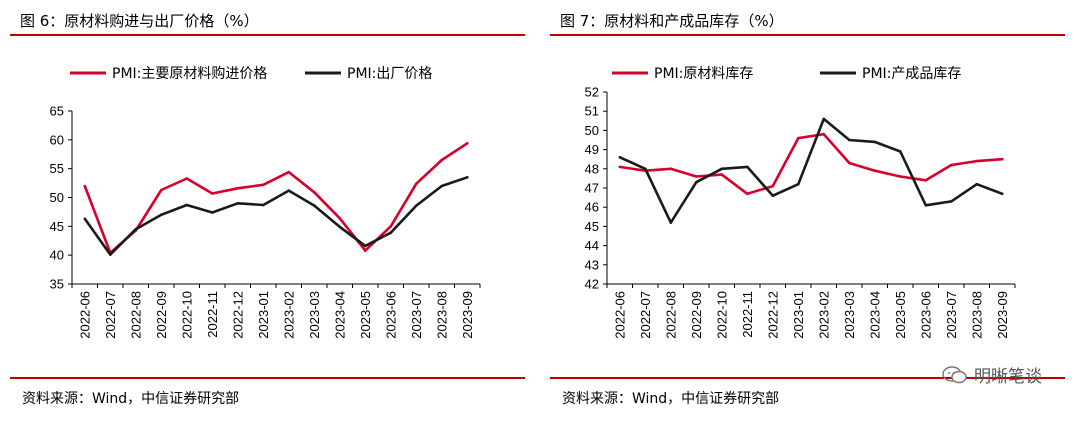  I want to click on y-tick-label: 45, so click(57, 226).